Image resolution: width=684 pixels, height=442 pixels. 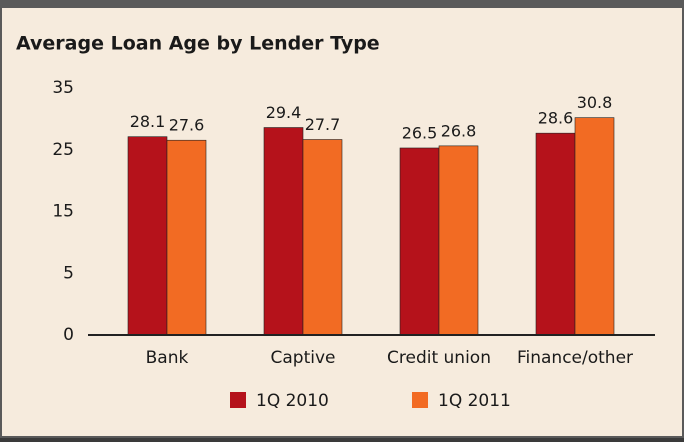 What do you see at coordinates (459, 130) in the screenshot?
I see `value-label: 26.8` at bounding box center [459, 130].